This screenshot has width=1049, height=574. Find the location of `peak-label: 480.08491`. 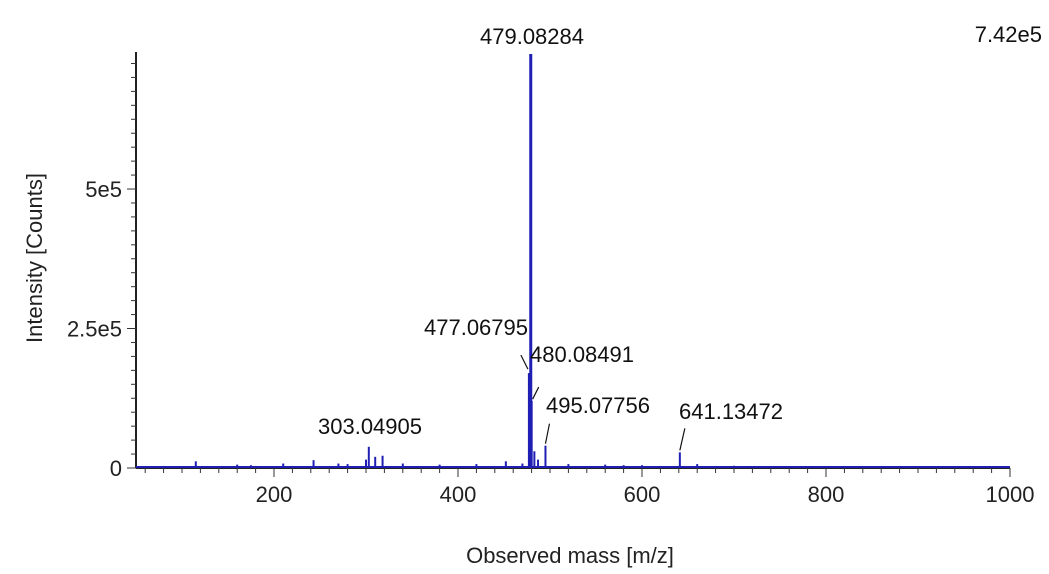

peak-label: 480.08491 is located at coordinates (582, 354).